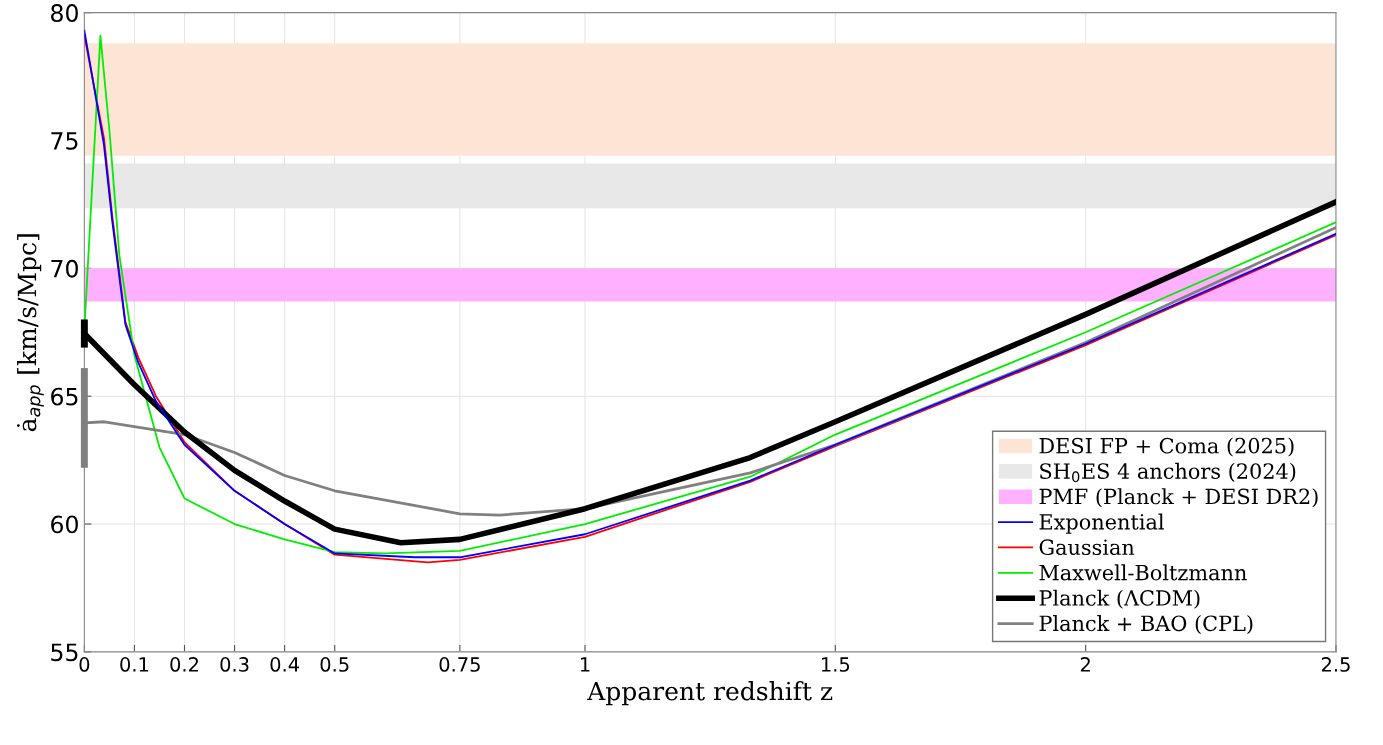 This screenshot has width=1383, height=745. Describe the element at coordinates (1119, 599) in the screenshot. I see `legend-label: Planck (ΛCDM)` at that location.